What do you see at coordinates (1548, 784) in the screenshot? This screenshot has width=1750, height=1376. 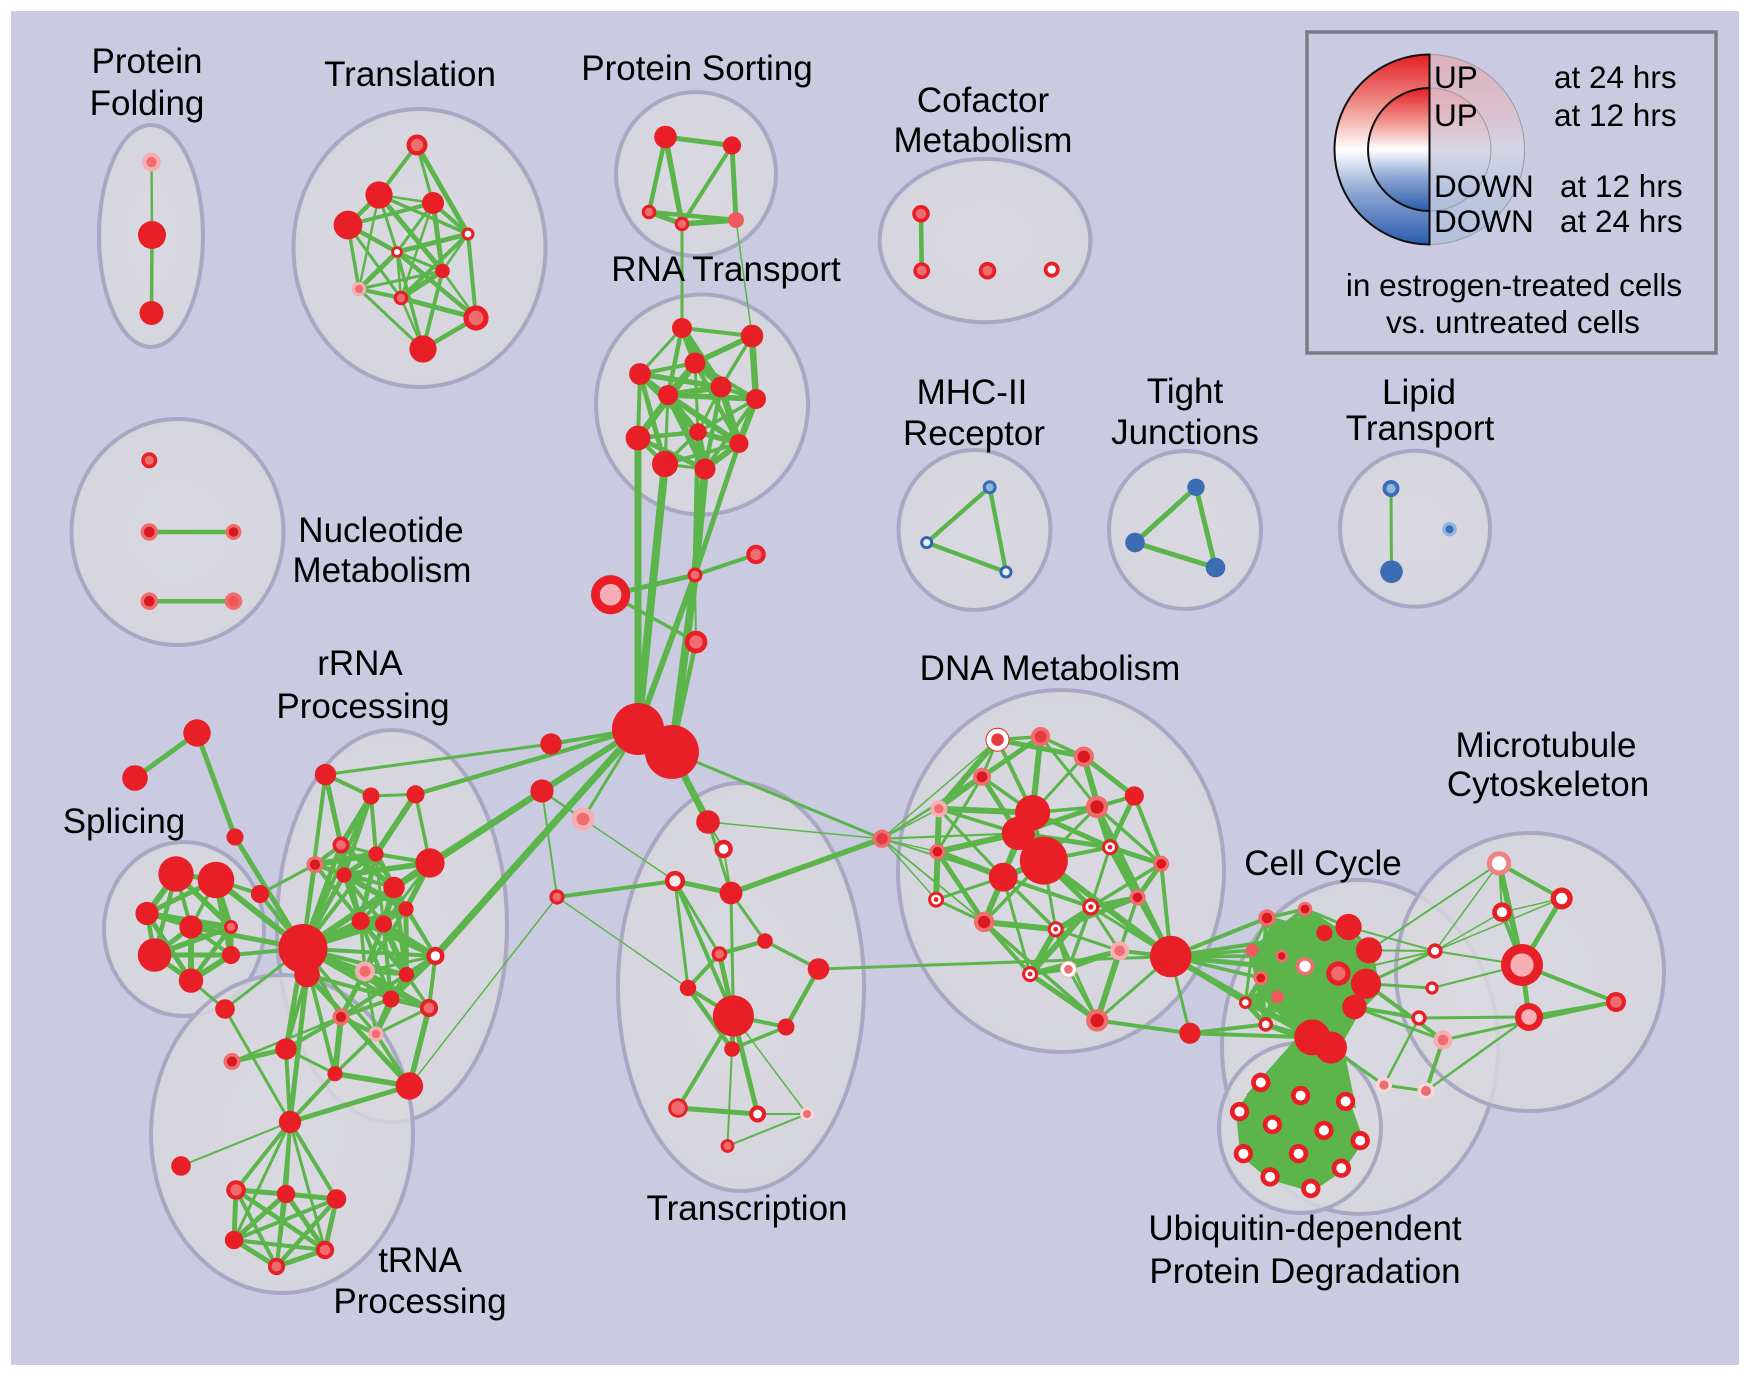 I see `svg-text: Cytoskeleton` at bounding box center [1548, 784].